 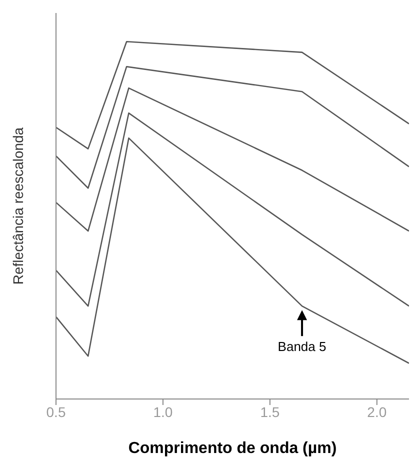 What do you see at coordinates (302, 346) in the screenshot?
I see `annotation: Banda 5` at bounding box center [302, 346].